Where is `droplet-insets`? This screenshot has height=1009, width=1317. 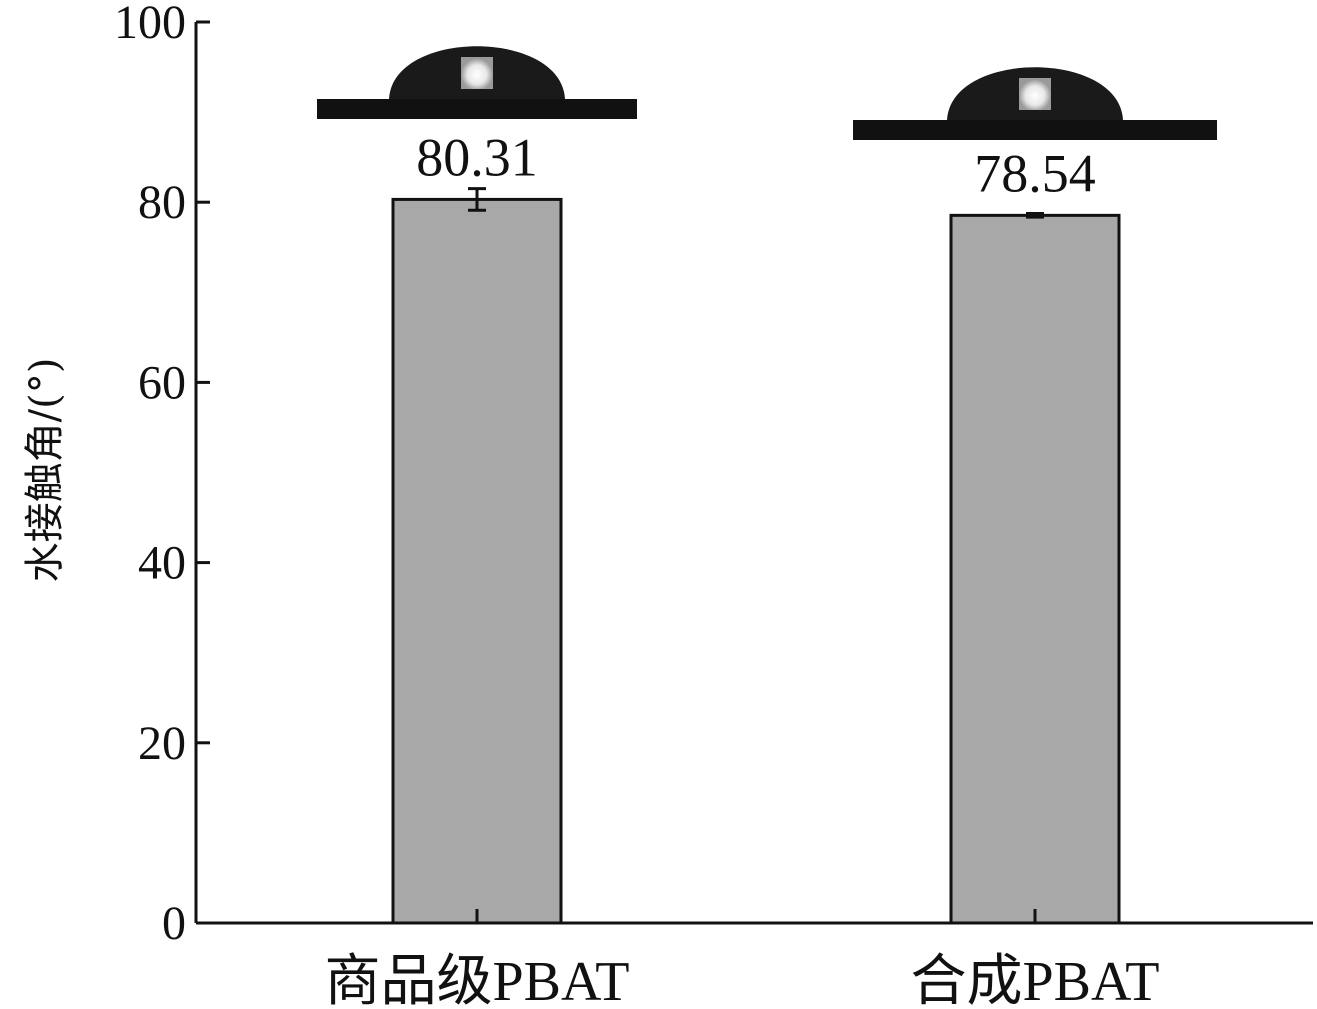
droplet-insets is located at coordinates (767, 93).